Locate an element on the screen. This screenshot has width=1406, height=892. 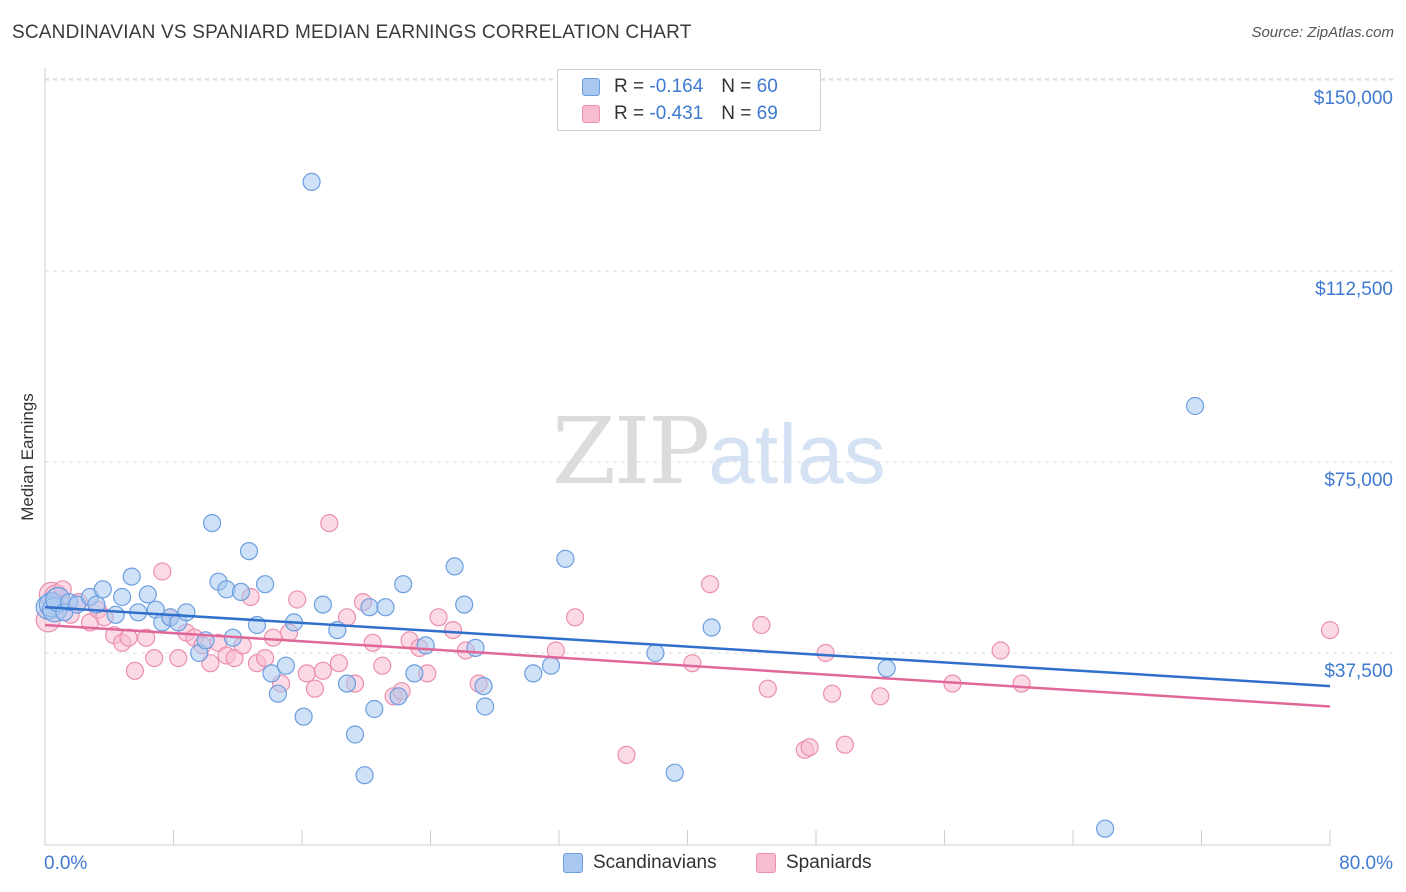
series-legend: Scandinavians Spaniards is located at coordinates (703, 865).